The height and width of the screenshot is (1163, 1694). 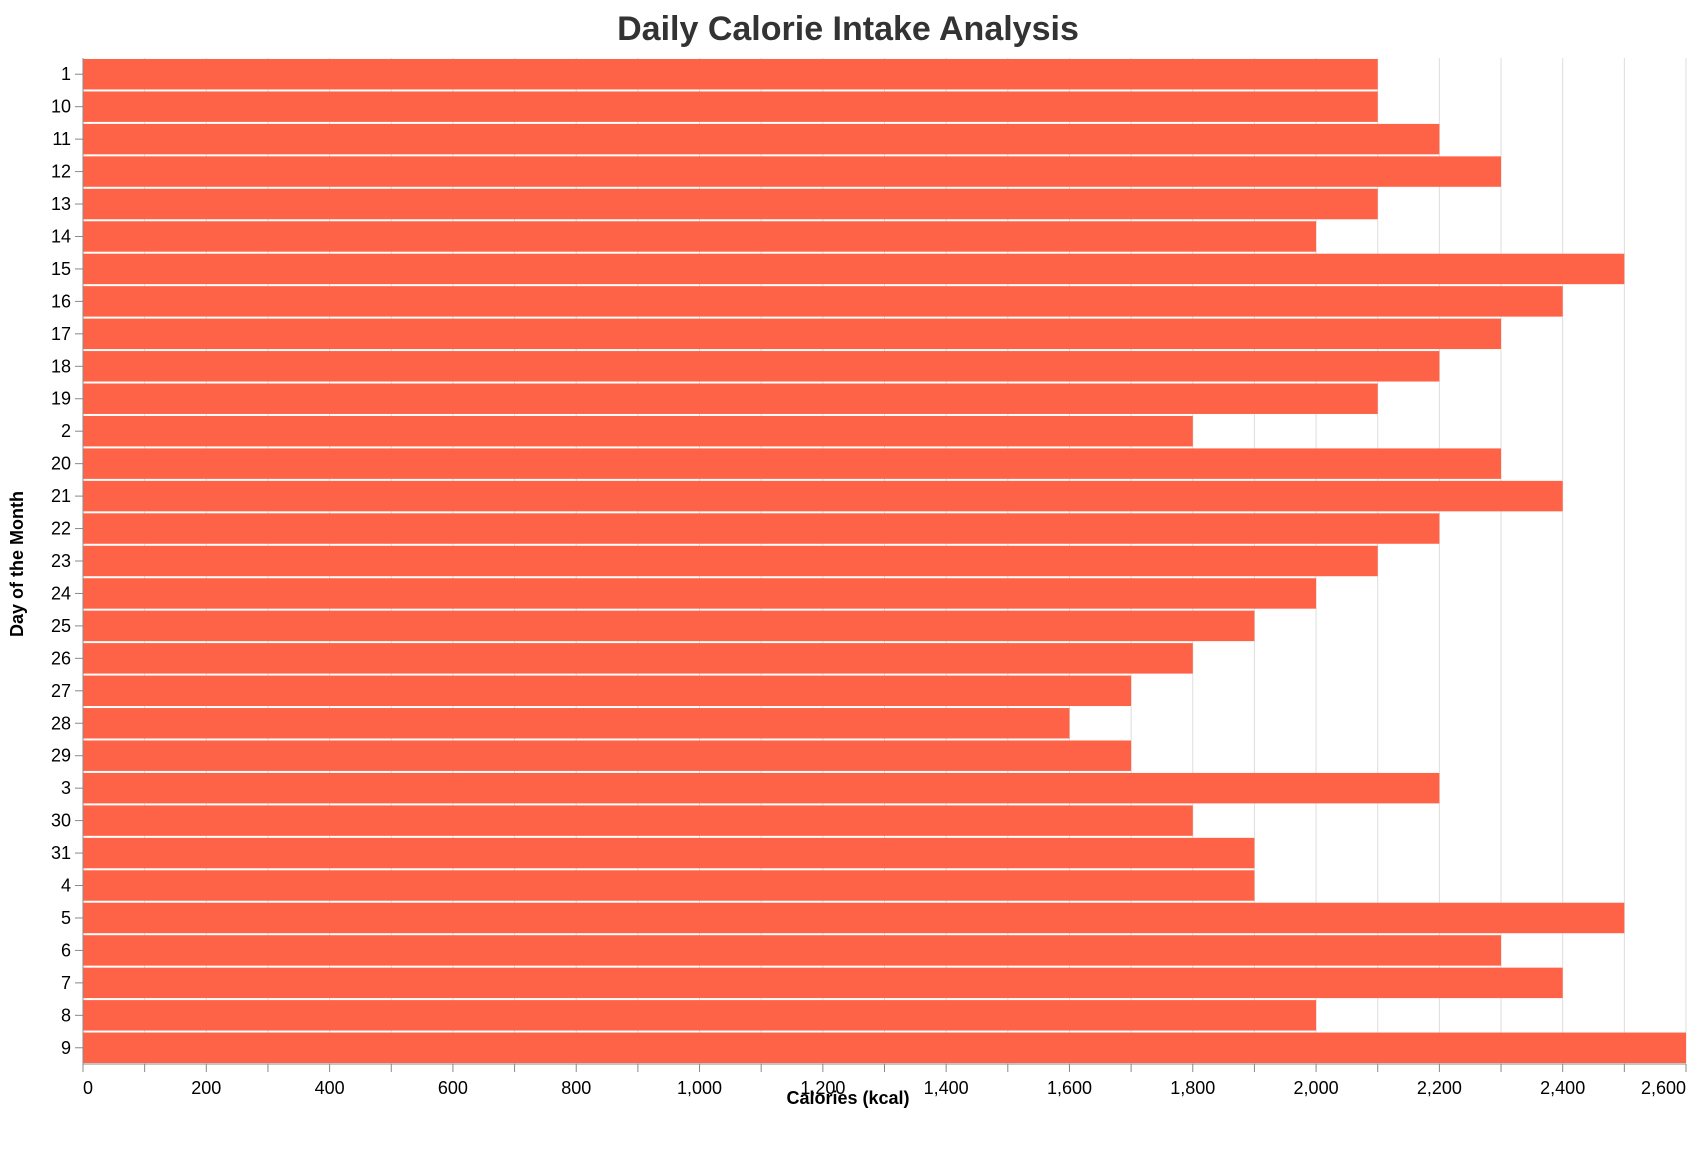 I want to click on y-tick-label: 29, so click(x=61, y=756).